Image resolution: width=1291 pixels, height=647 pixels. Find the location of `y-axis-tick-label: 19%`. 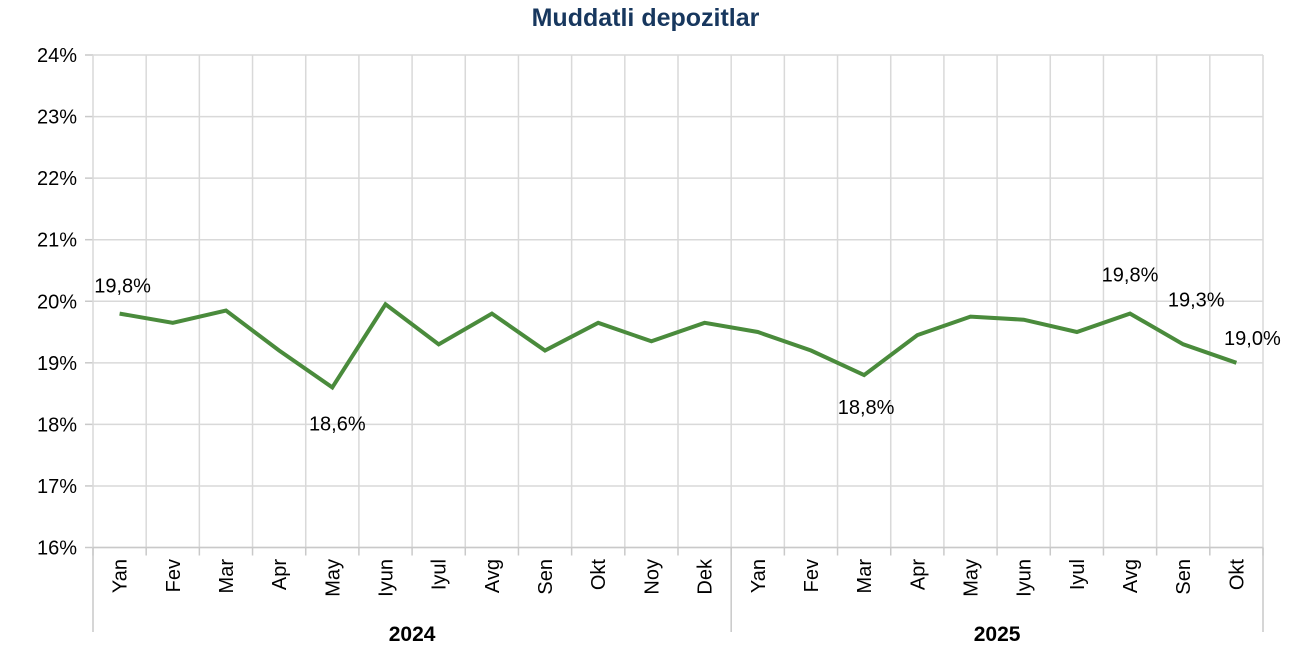

y-axis-tick-label: 19% is located at coordinates (57, 364).